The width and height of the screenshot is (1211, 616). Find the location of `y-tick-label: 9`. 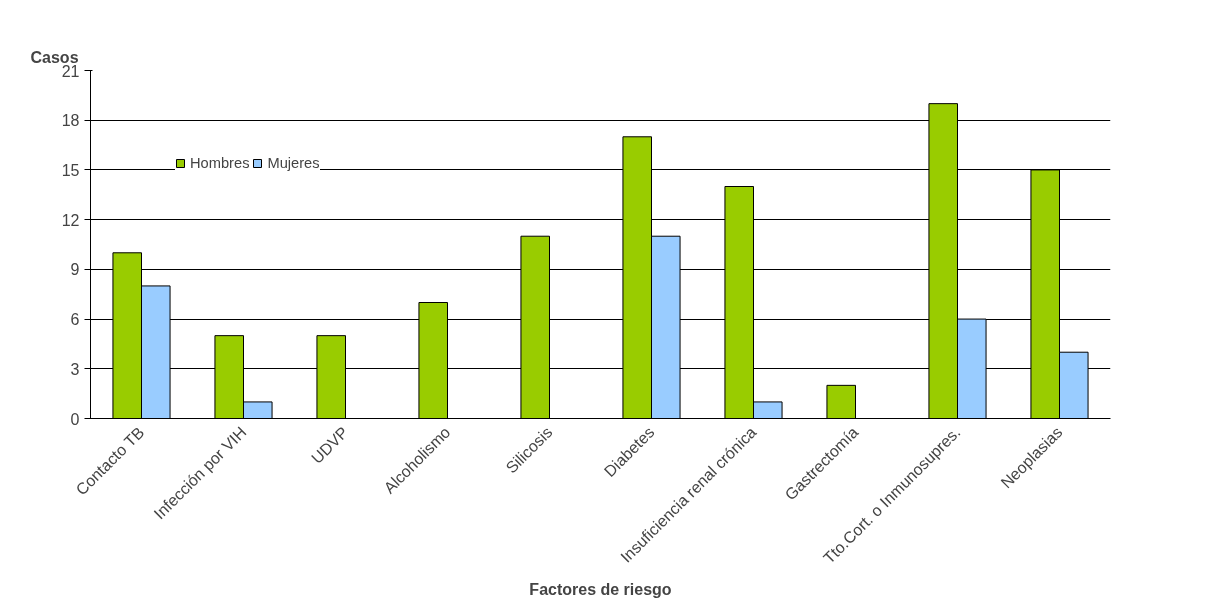

y-tick-label: 9 is located at coordinates (75, 270).